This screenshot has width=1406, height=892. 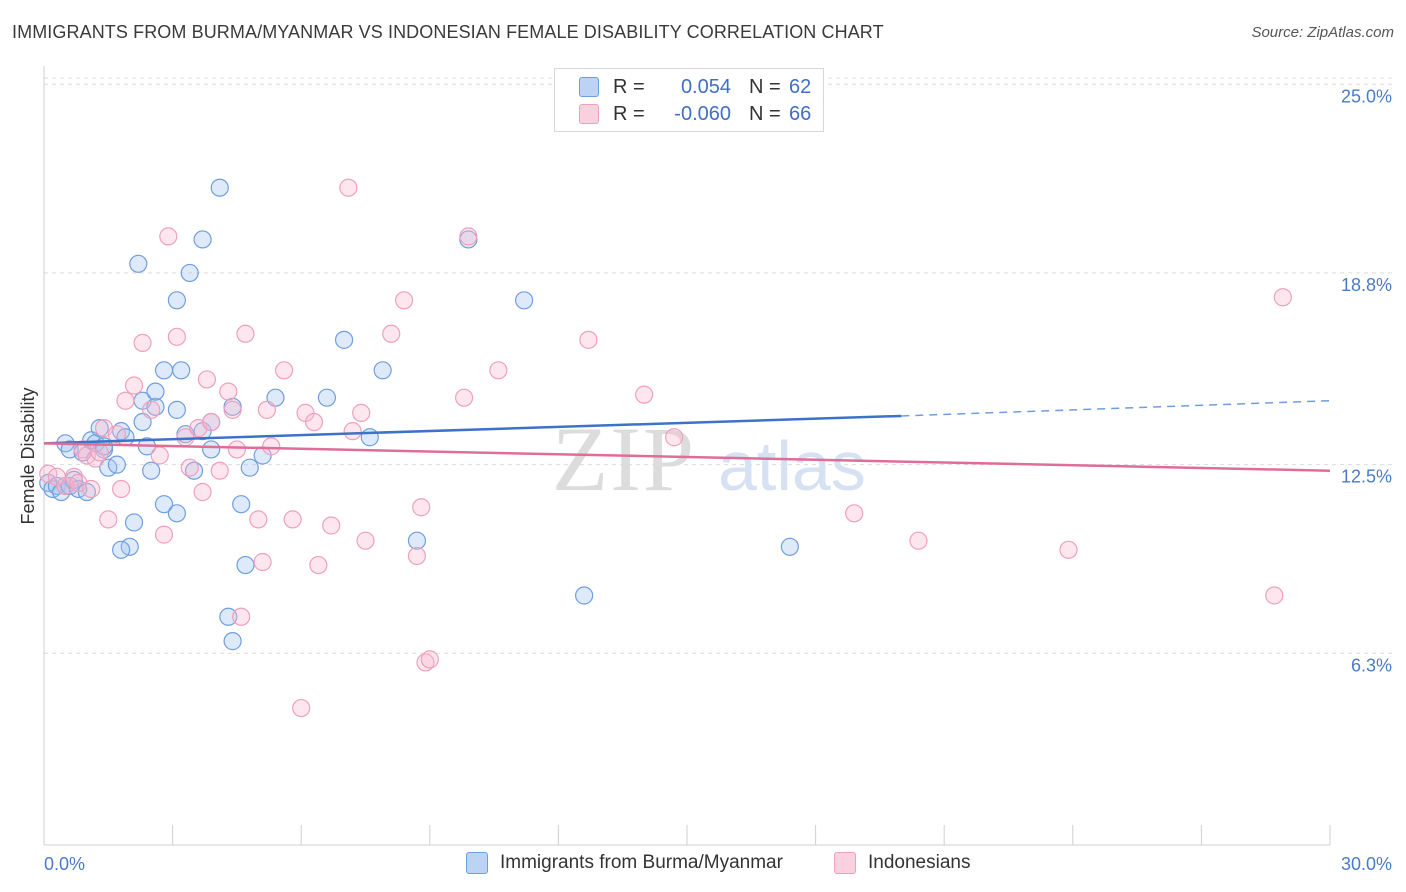 What do you see at coordinates (641, 862) in the screenshot?
I see `legend-label-burma: Immigrants from Burma/Myanmar` at bounding box center [641, 862].